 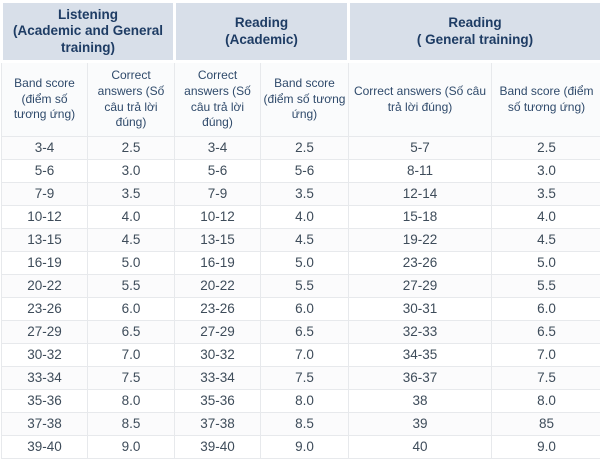 What do you see at coordinates (420, 193) in the screenshot?
I see `table-cell: 12-14` at bounding box center [420, 193].